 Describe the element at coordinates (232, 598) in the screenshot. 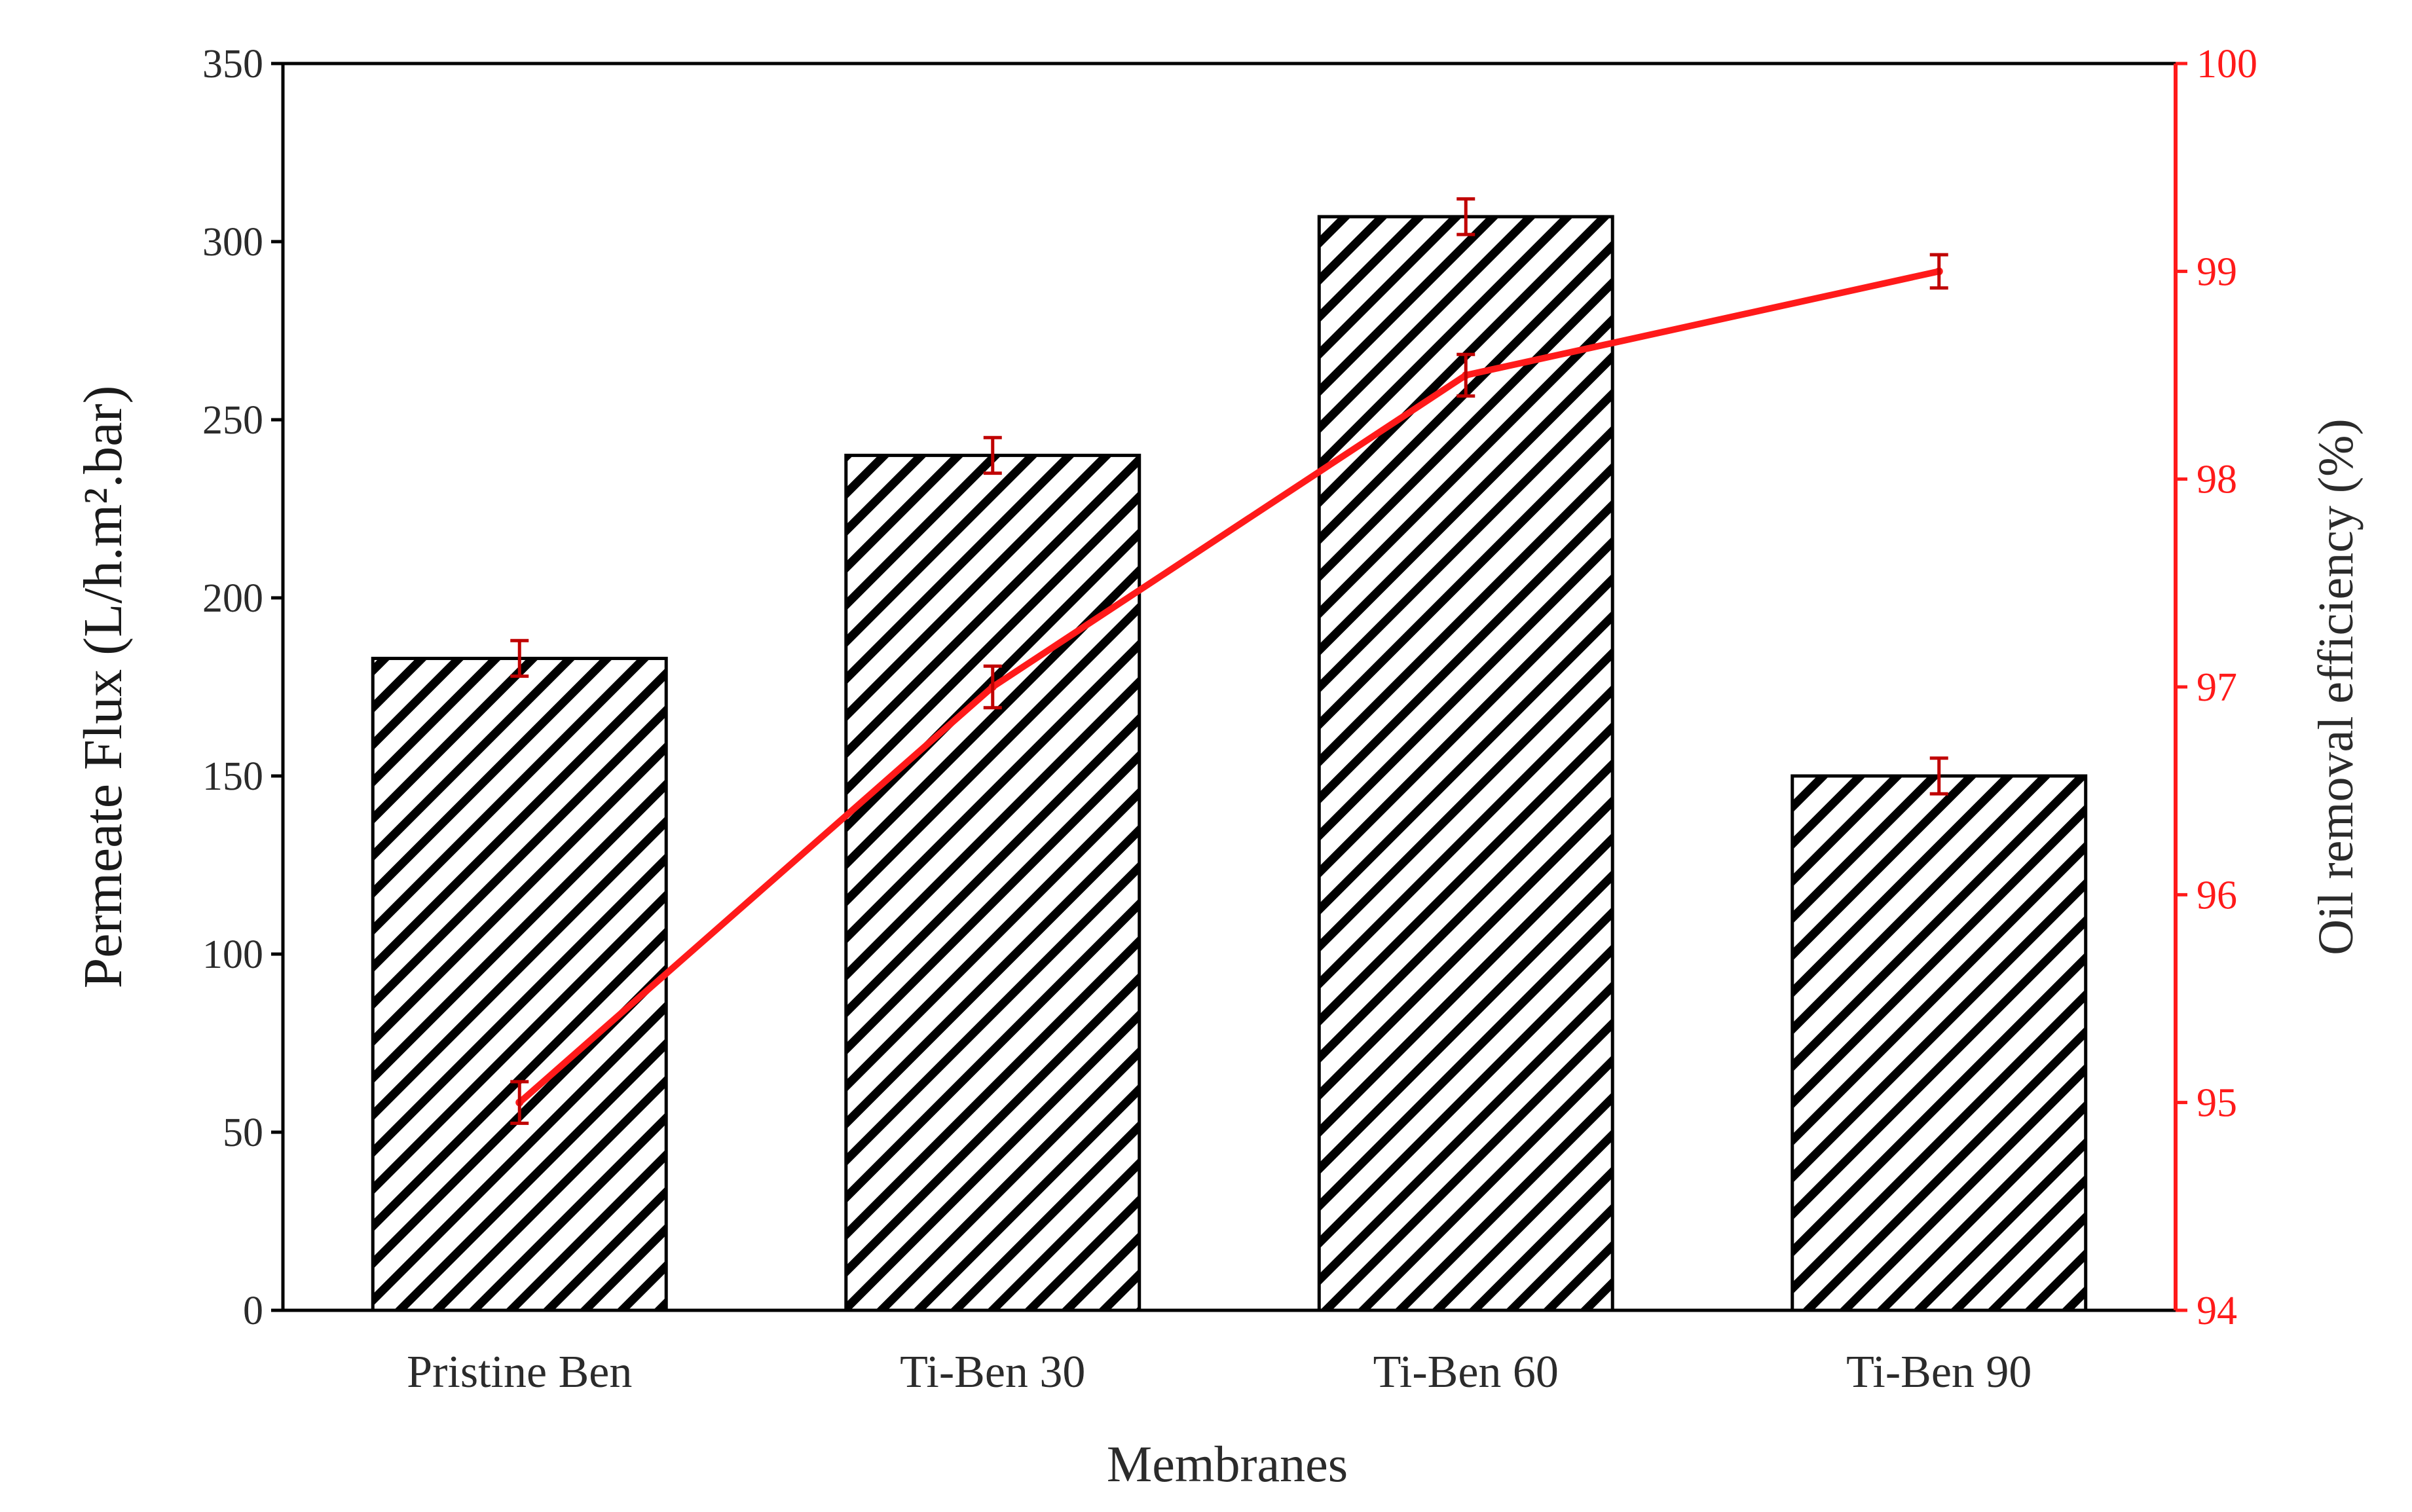

I see `left-tick-label-200: 200` at that location.